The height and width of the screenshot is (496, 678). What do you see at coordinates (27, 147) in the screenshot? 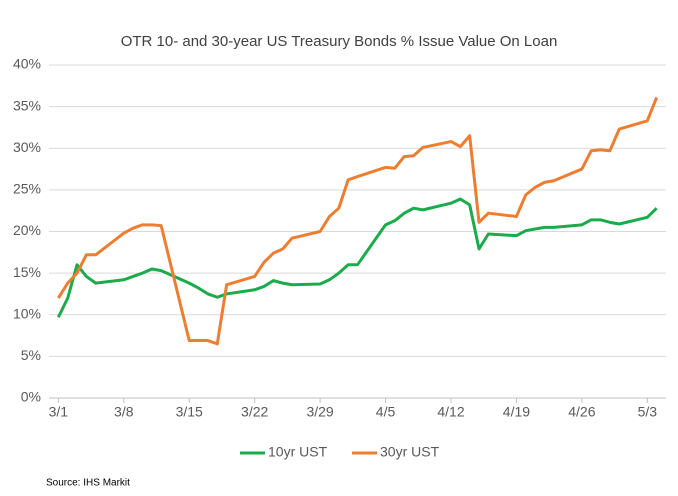
I see `y-tick-label: 30%` at bounding box center [27, 147].